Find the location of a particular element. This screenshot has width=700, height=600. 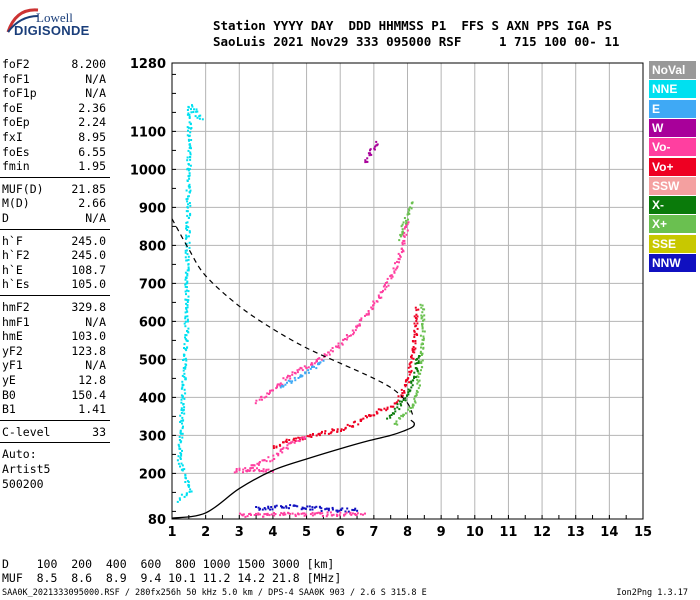

param-row: h`E 108.7 is located at coordinates (55, 270).